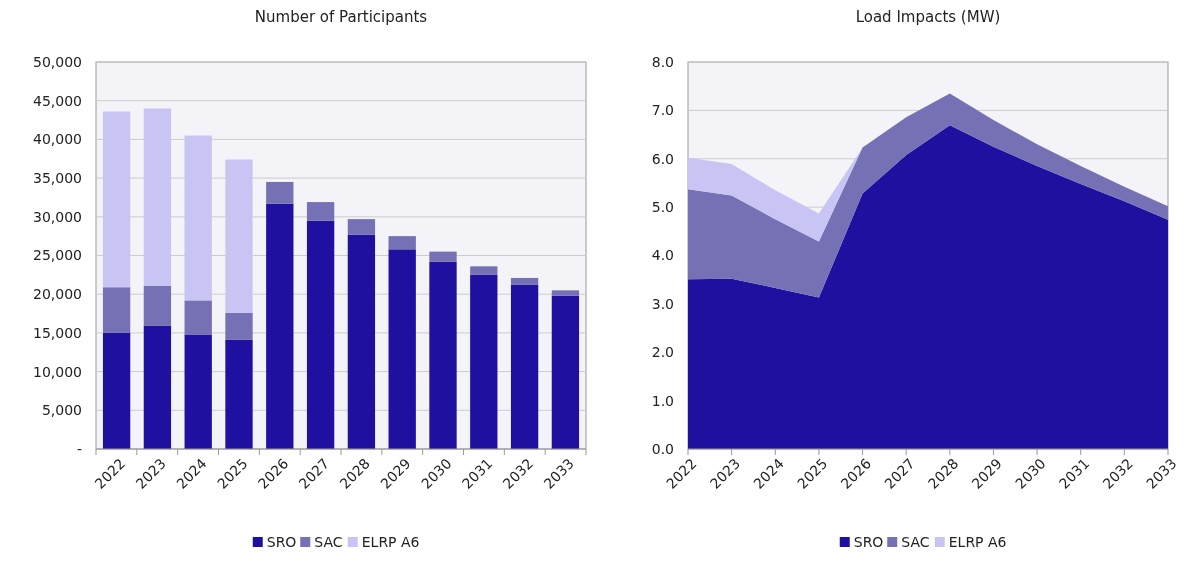 This screenshot has width=1184, height=561. I want to click on y-tick-label: 3.0, so click(662, 303).